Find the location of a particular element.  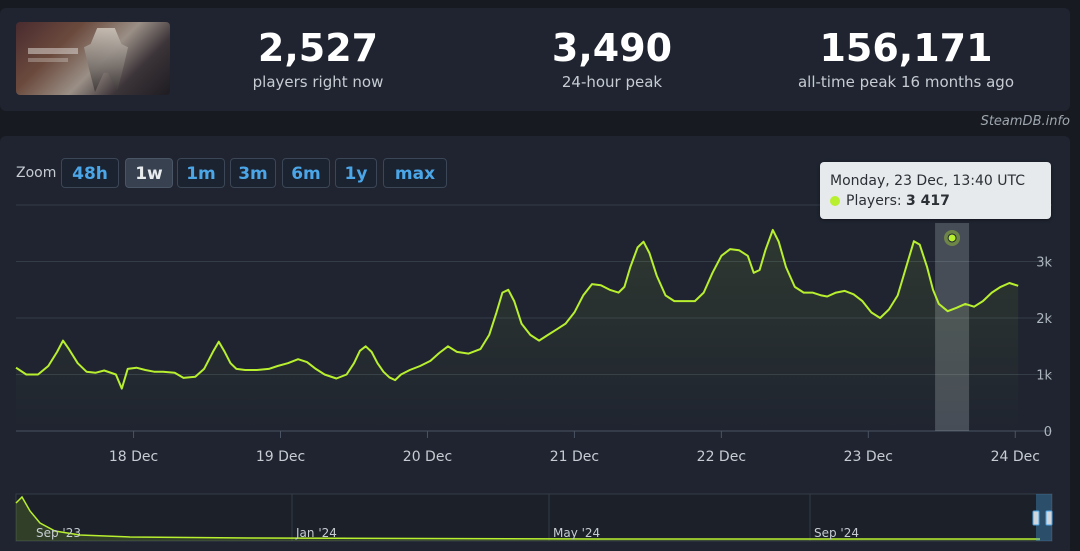

hover-marker is located at coordinates (952, 237).